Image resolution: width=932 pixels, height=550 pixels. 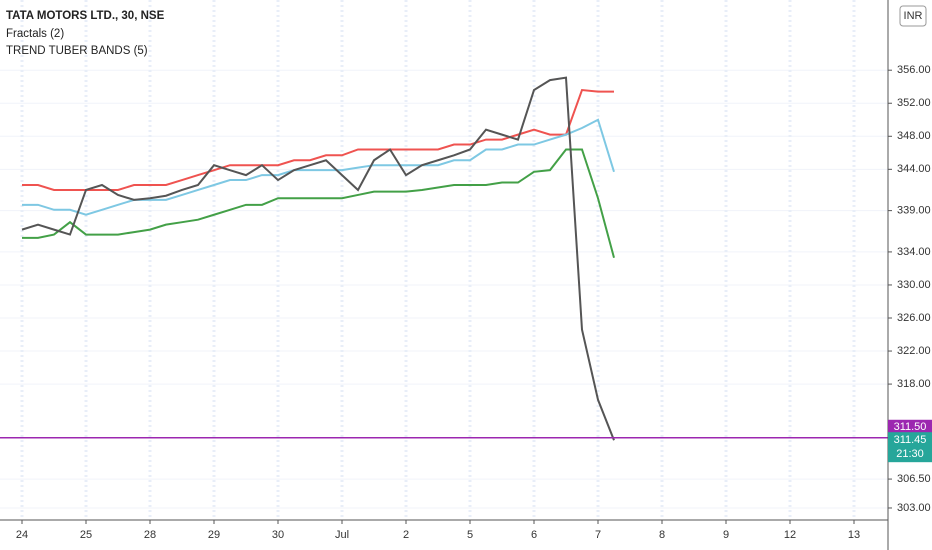 What do you see at coordinates (914, 318) in the screenshot?
I see `y-tick-label: 326.00` at bounding box center [914, 318].